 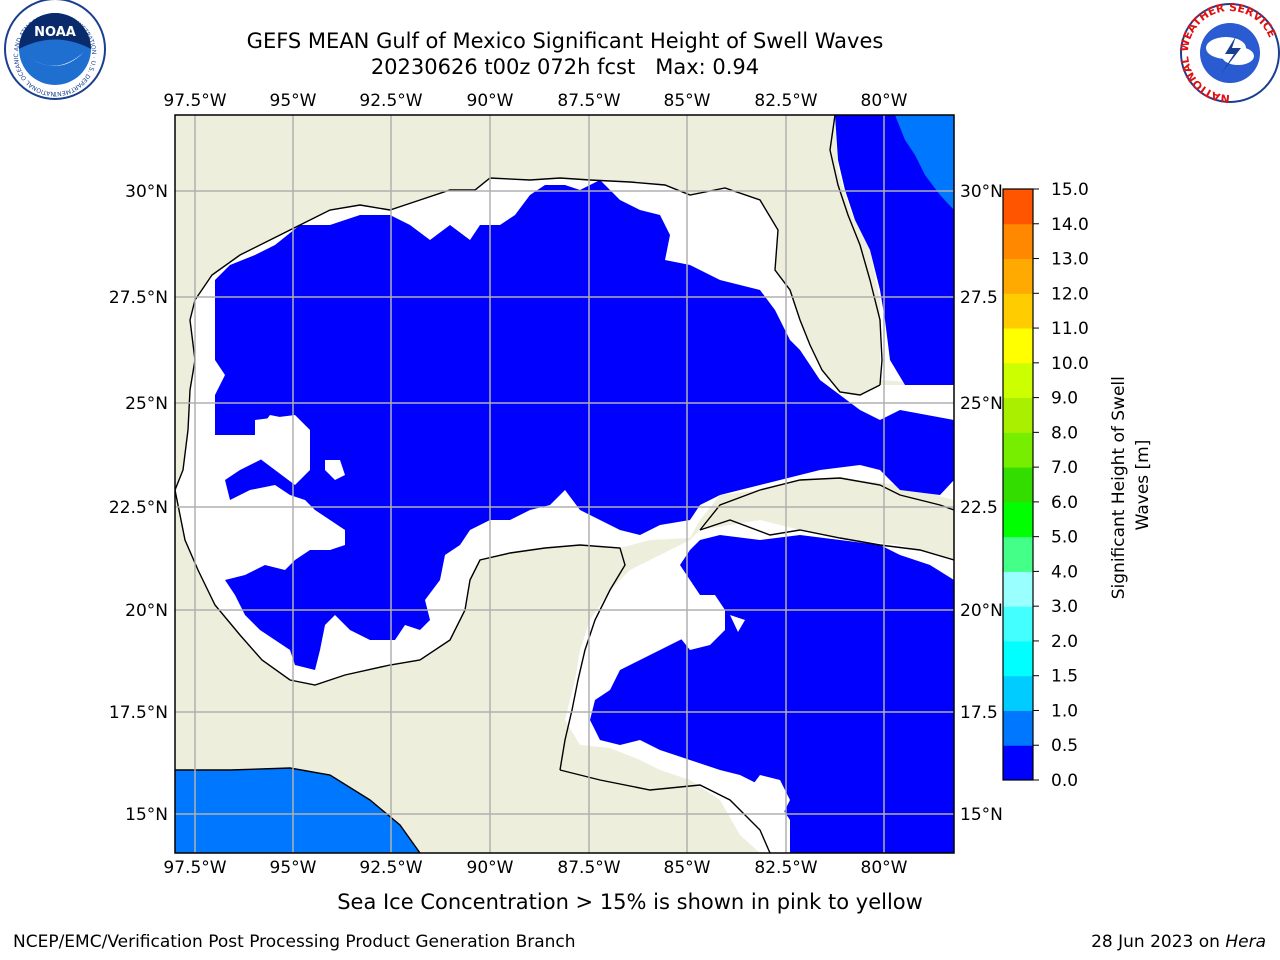 What do you see at coordinates (1131, 485) in the screenshot?
I see `colorbar-label: Significant Height of Swell Waves [m]` at bounding box center [1131, 485].